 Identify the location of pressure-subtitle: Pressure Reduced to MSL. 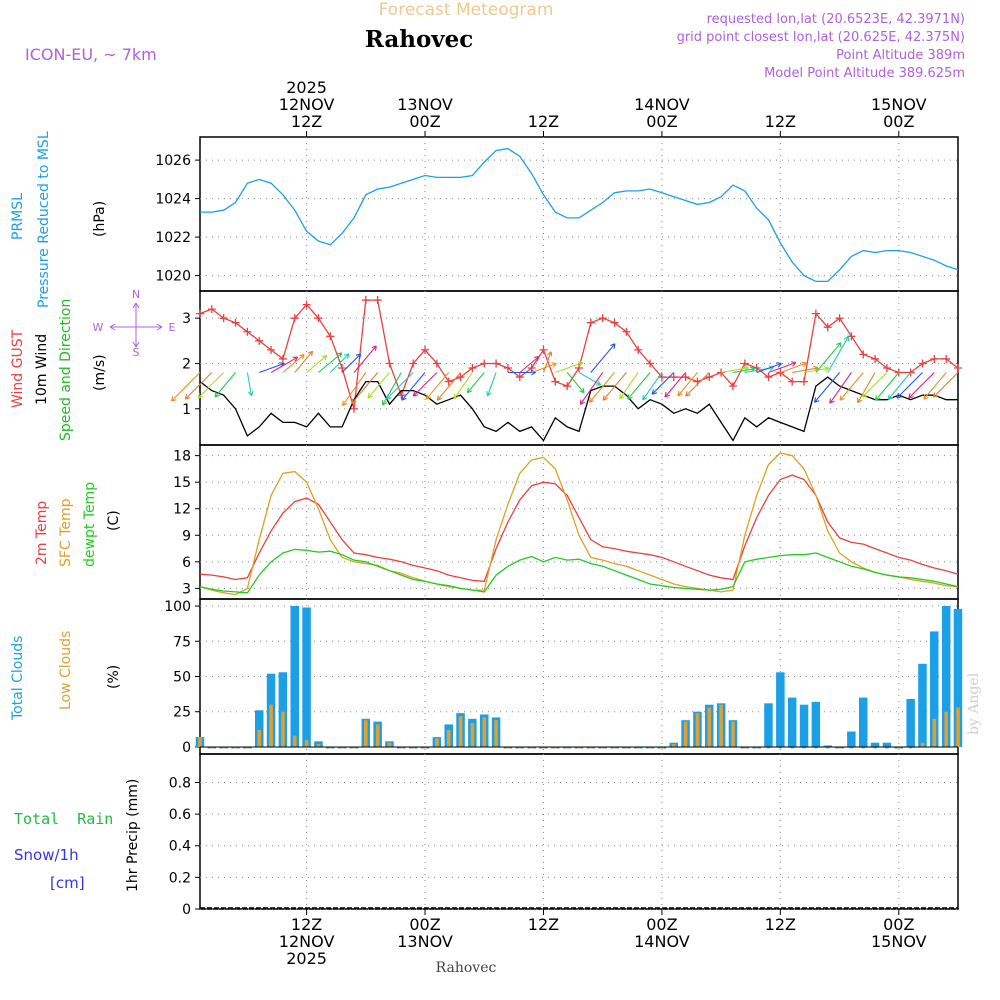
(44, 219).